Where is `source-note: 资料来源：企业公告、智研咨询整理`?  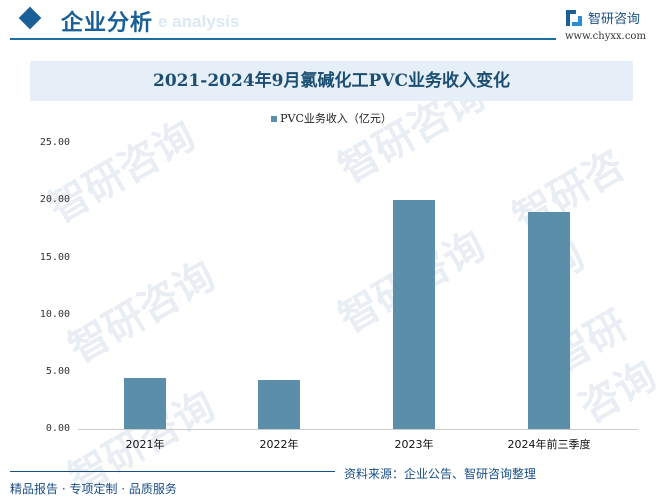
source-note: 资料来源：企业公告、智研咨询整理 is located at coordinates (440, 474).